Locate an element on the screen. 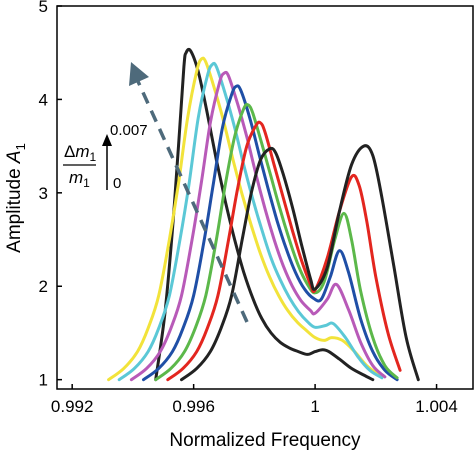 Image resolution: width=474 pixels, height=453 pixels. mass-ratio-annotation: Δm1 m1 0.007 0 is located at coordinates (105, 157).